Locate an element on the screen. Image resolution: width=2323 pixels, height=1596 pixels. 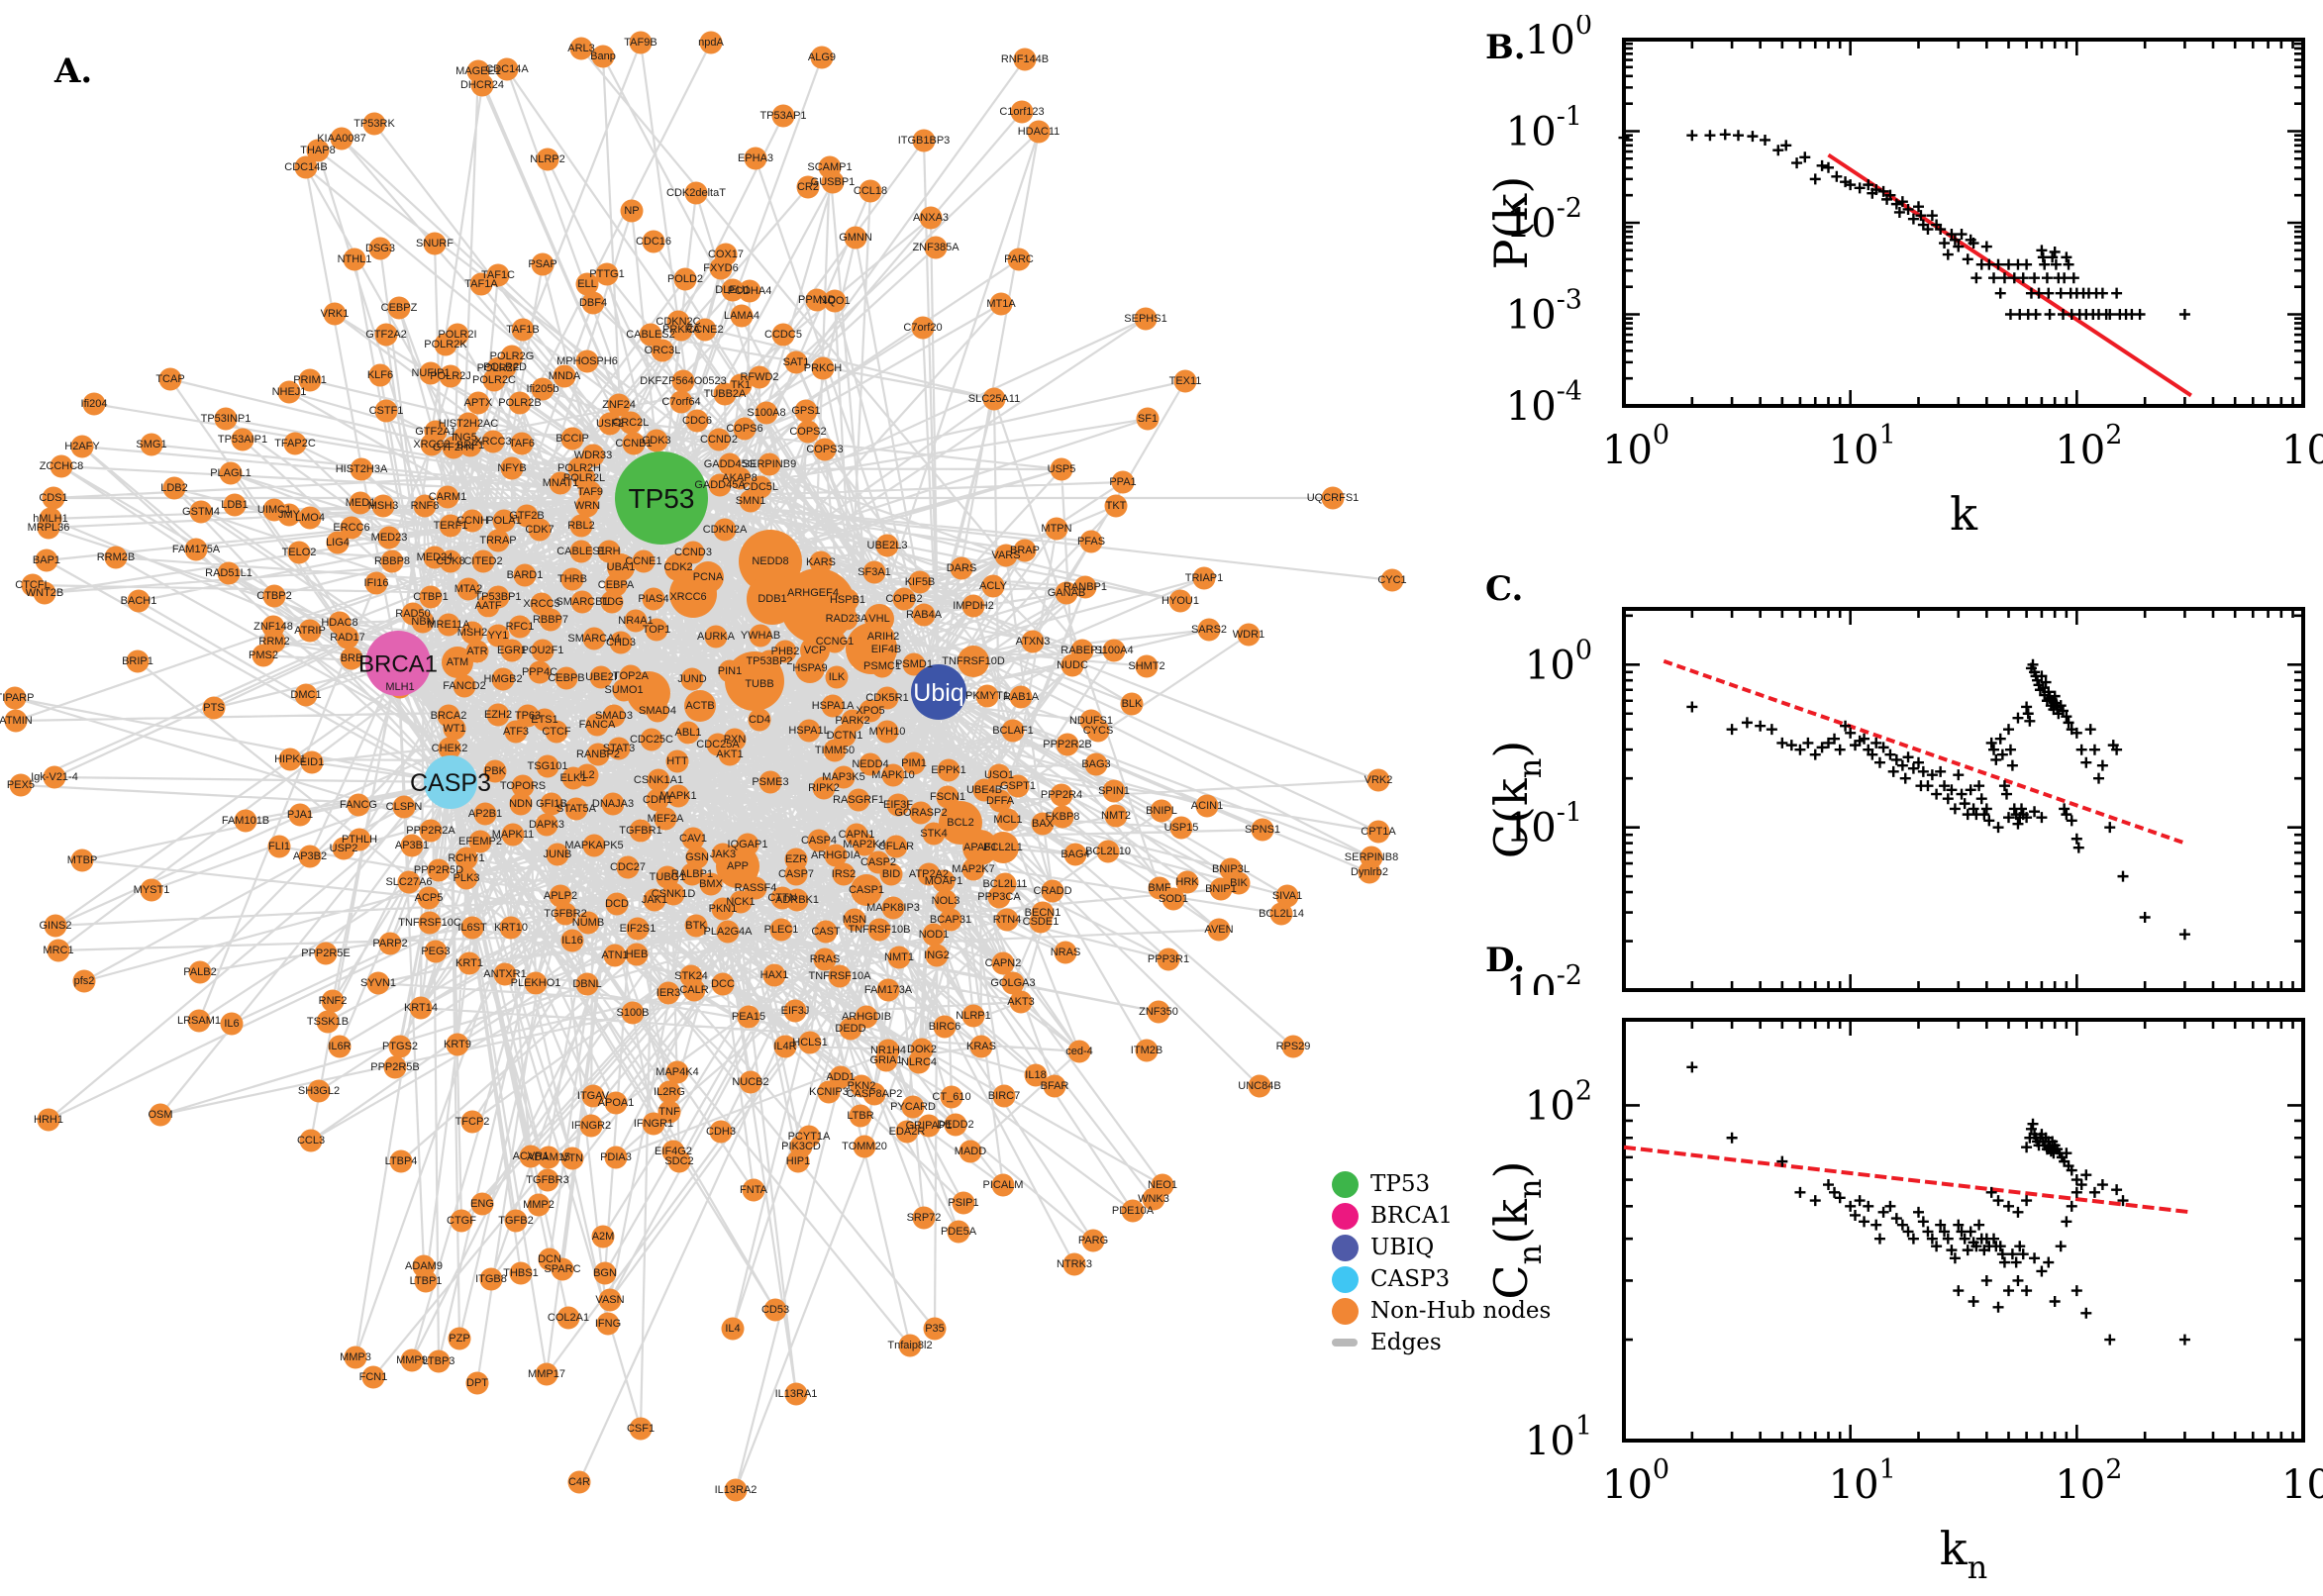
network-node-label: GSPT1 is located at coordinates (1018, 786).